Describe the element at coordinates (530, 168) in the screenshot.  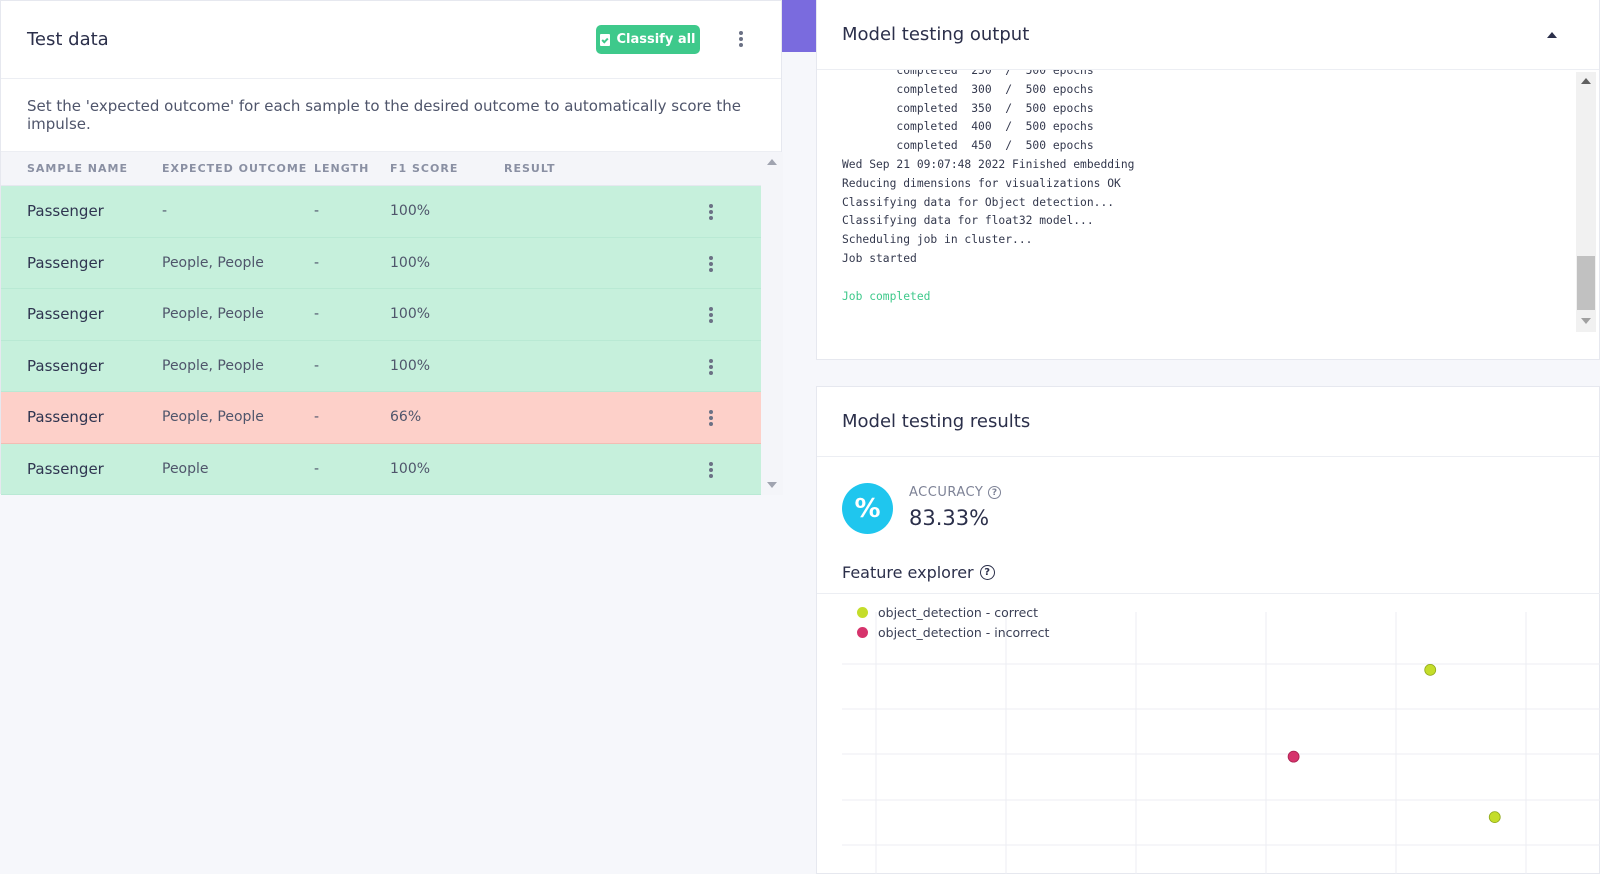
I see `col-result: RESULT` at that location.